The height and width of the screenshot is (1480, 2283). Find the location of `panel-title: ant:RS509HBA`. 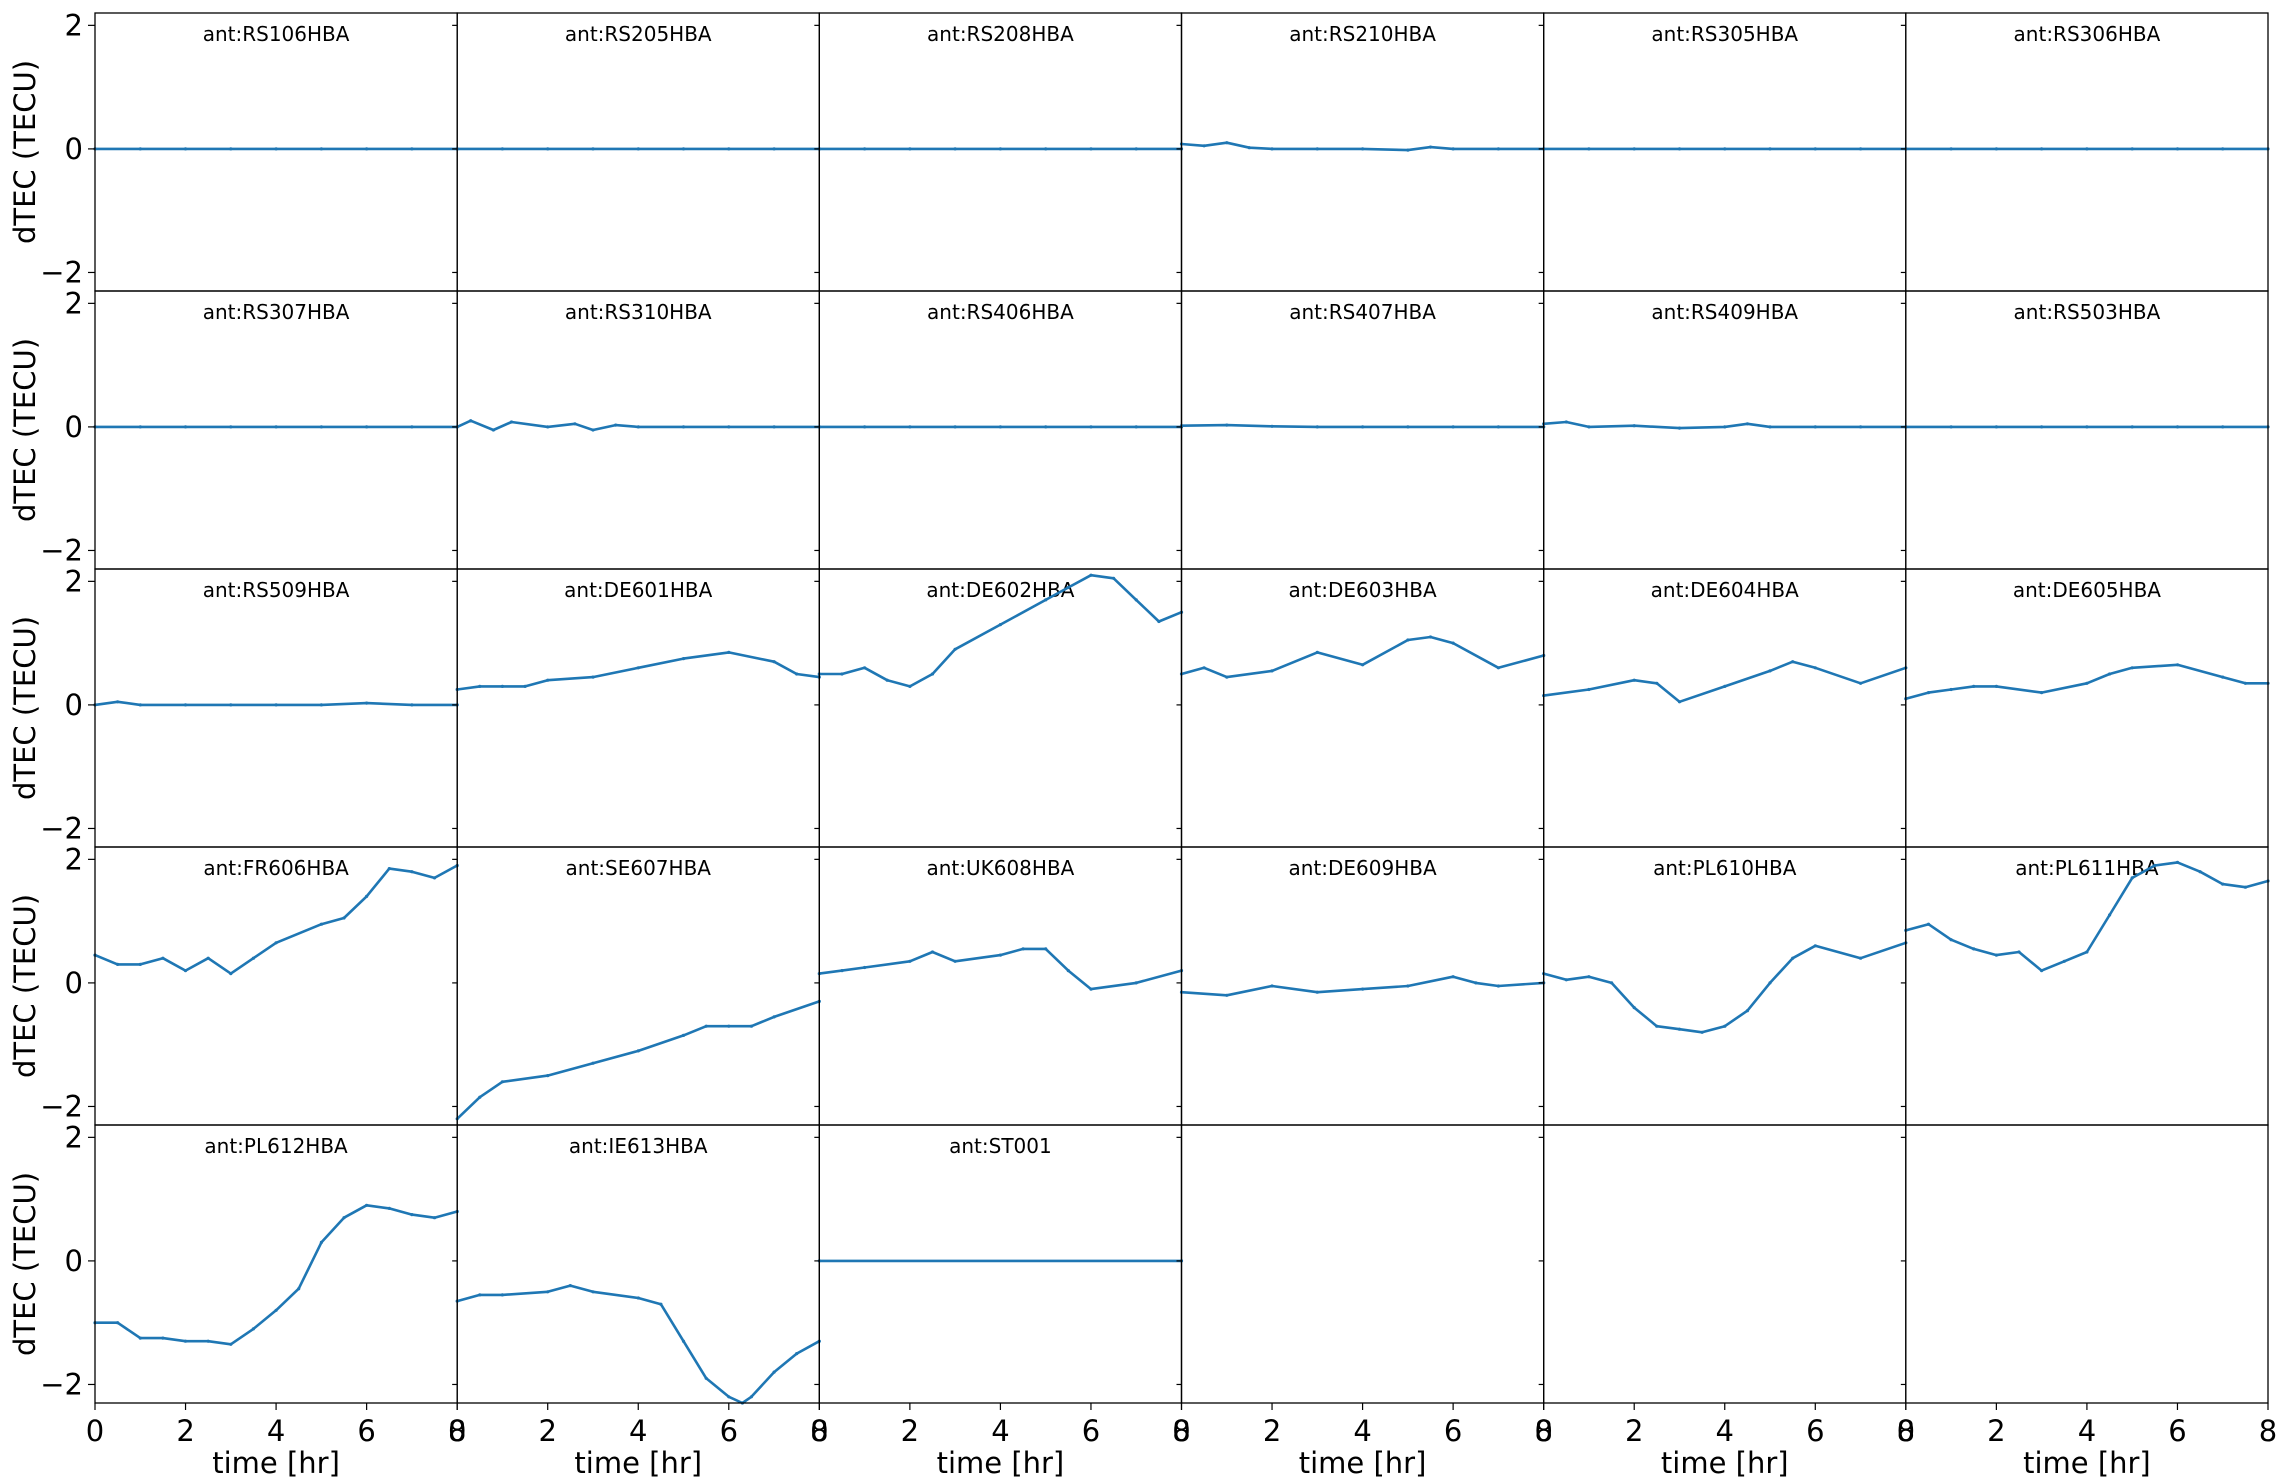

panel-title: ant:RS509HBA is located at coordinates (276, 590).